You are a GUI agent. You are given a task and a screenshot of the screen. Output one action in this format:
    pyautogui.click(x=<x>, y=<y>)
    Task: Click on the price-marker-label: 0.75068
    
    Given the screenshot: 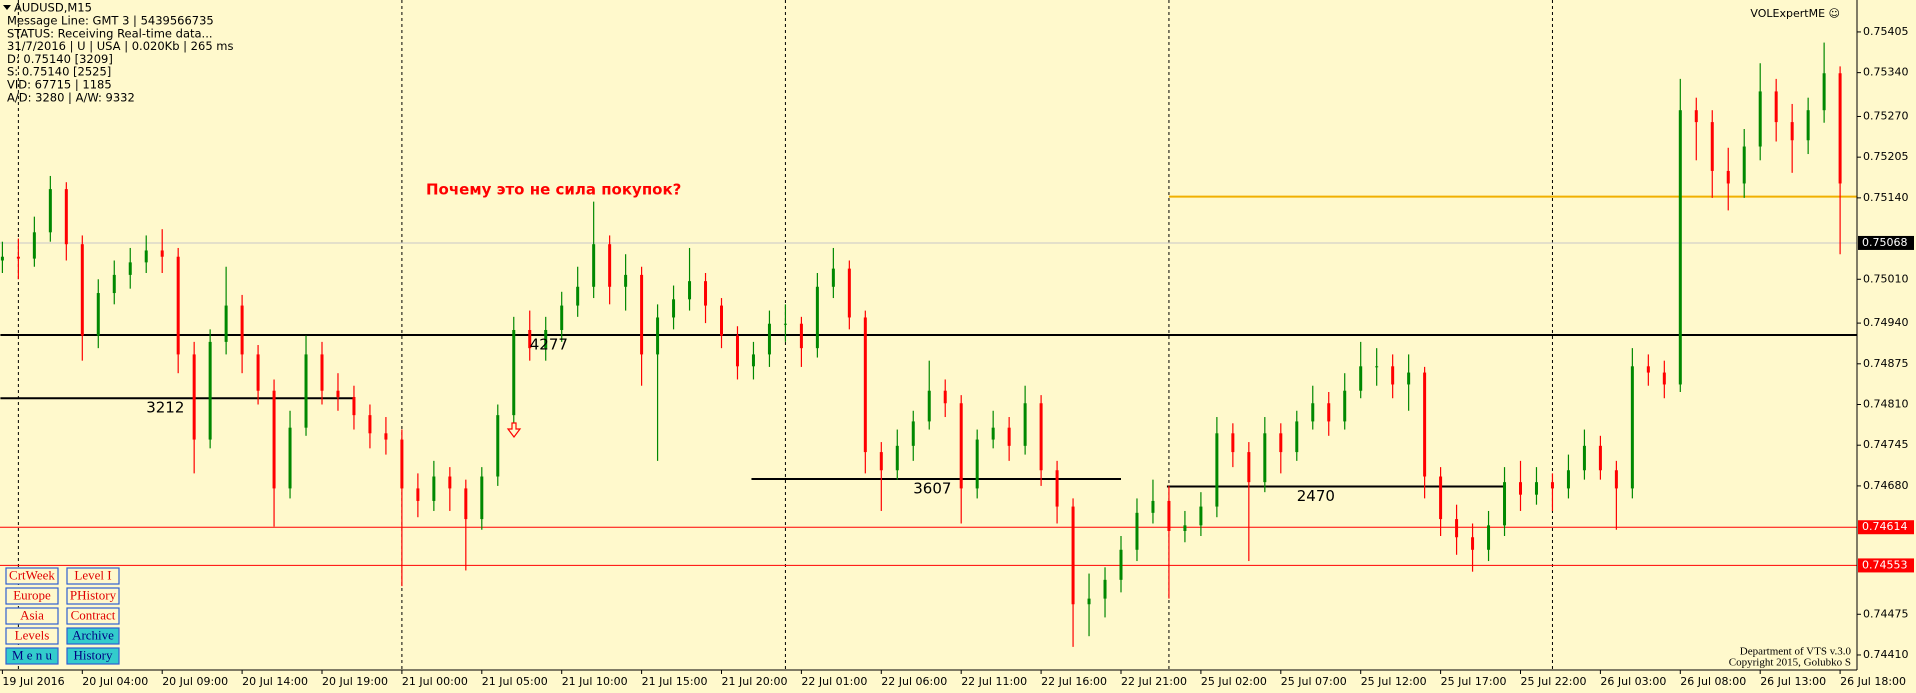 What is the action you would take?
    pyautogui.click(x=1885, y=242)
    